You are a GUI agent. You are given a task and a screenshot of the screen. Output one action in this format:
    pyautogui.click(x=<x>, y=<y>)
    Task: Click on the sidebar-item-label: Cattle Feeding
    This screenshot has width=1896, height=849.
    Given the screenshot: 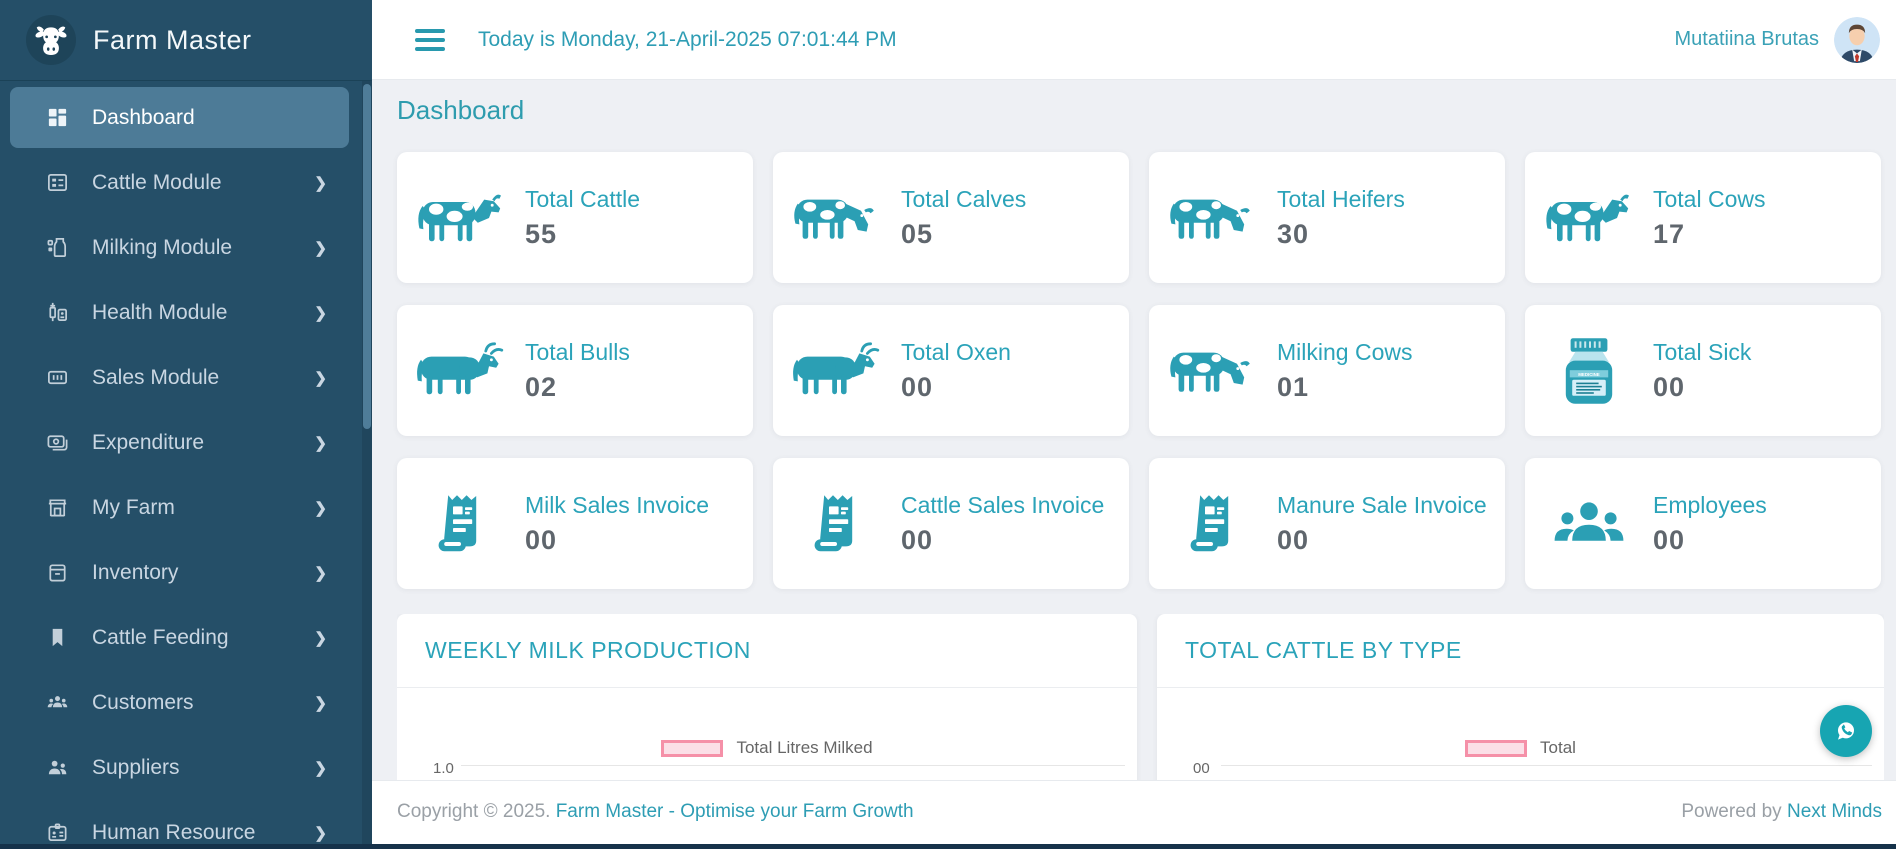 What is the action you would take?
    pyautogui.click(x=160, y=637)
    